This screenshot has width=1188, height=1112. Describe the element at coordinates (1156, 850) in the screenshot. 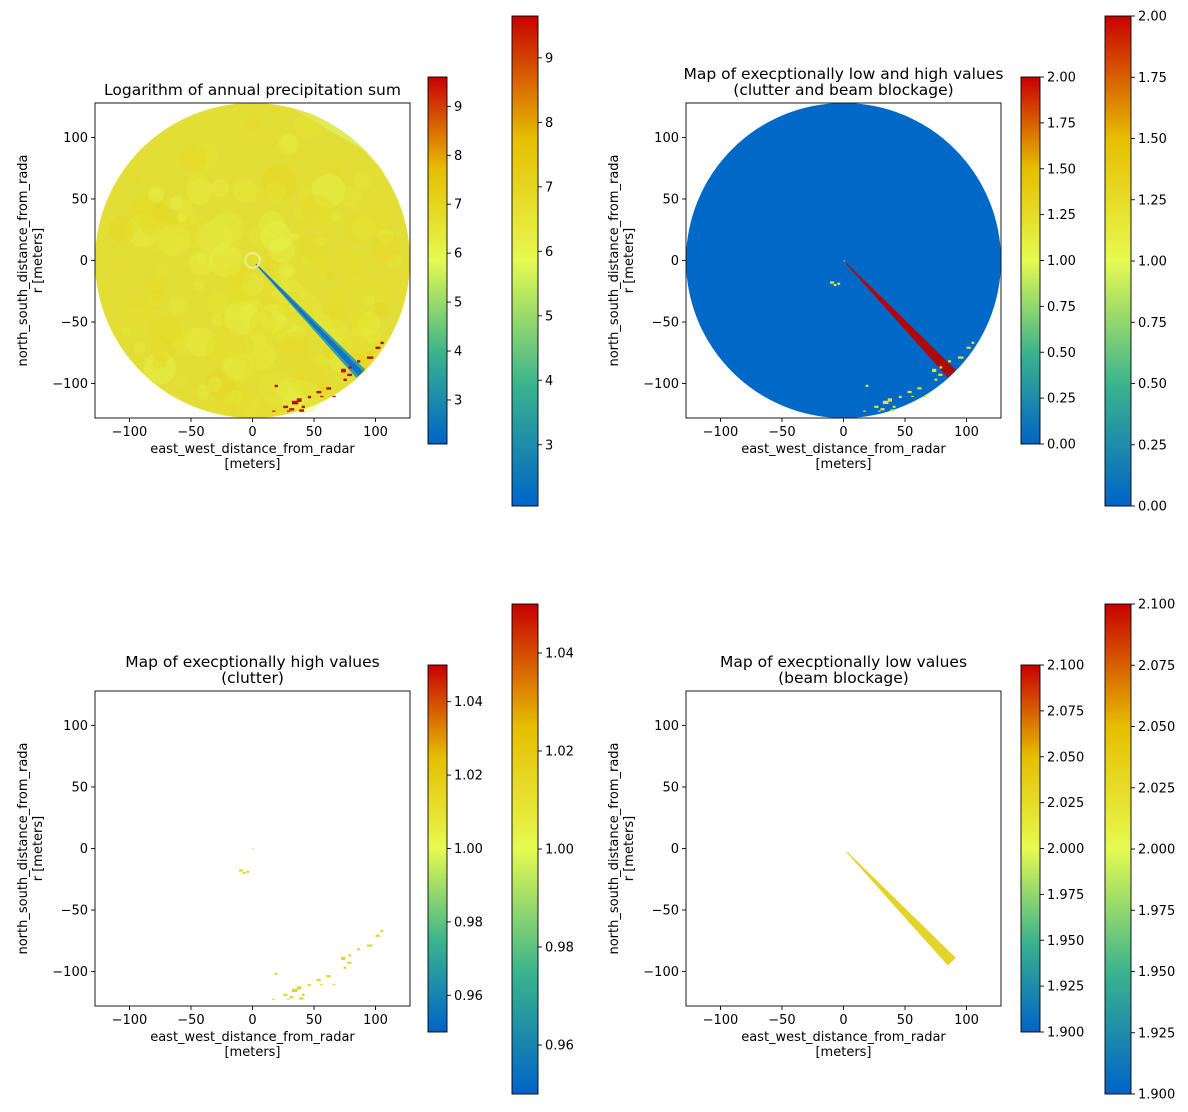

I see `colorbar-tick-label: 2.000` at that location.